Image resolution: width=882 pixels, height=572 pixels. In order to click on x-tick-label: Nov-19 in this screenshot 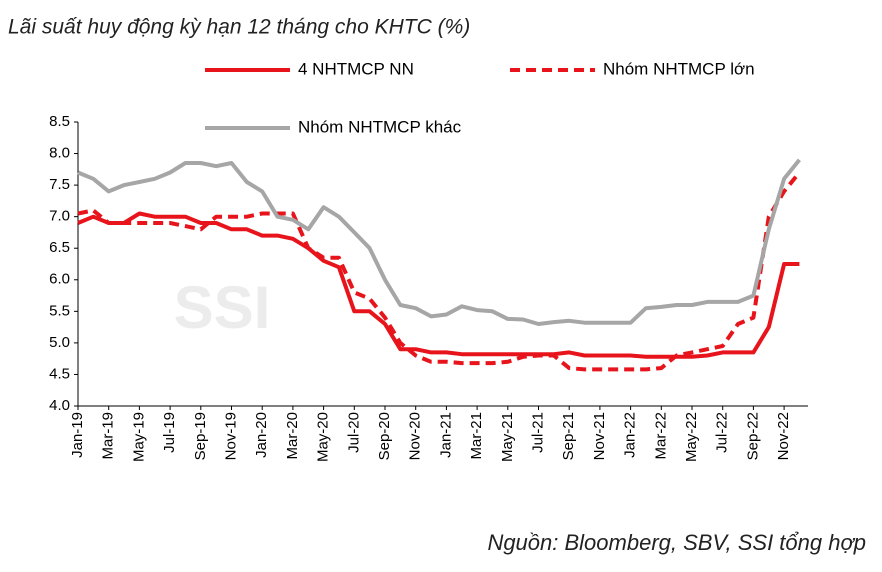, I will do `click(230, 436)`.